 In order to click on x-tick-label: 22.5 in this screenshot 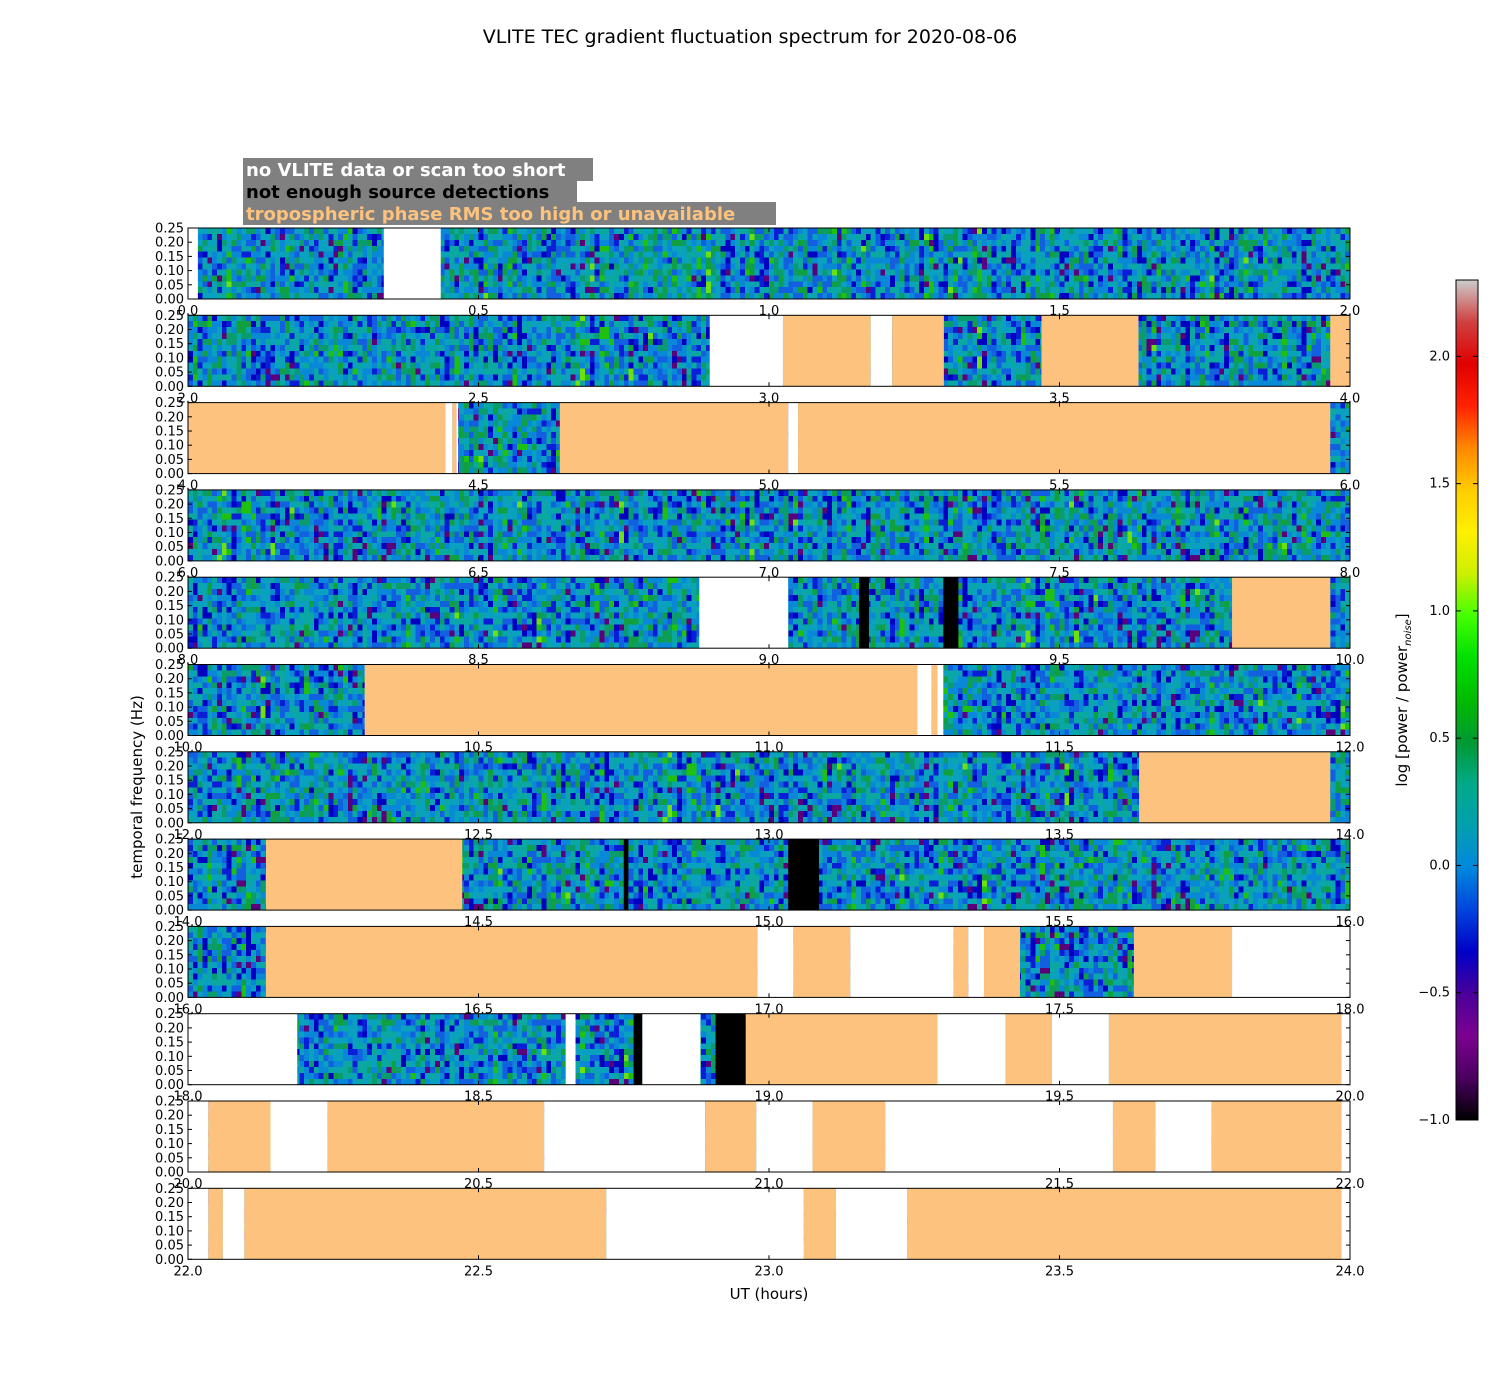, I will do `click(478, 1271)`.